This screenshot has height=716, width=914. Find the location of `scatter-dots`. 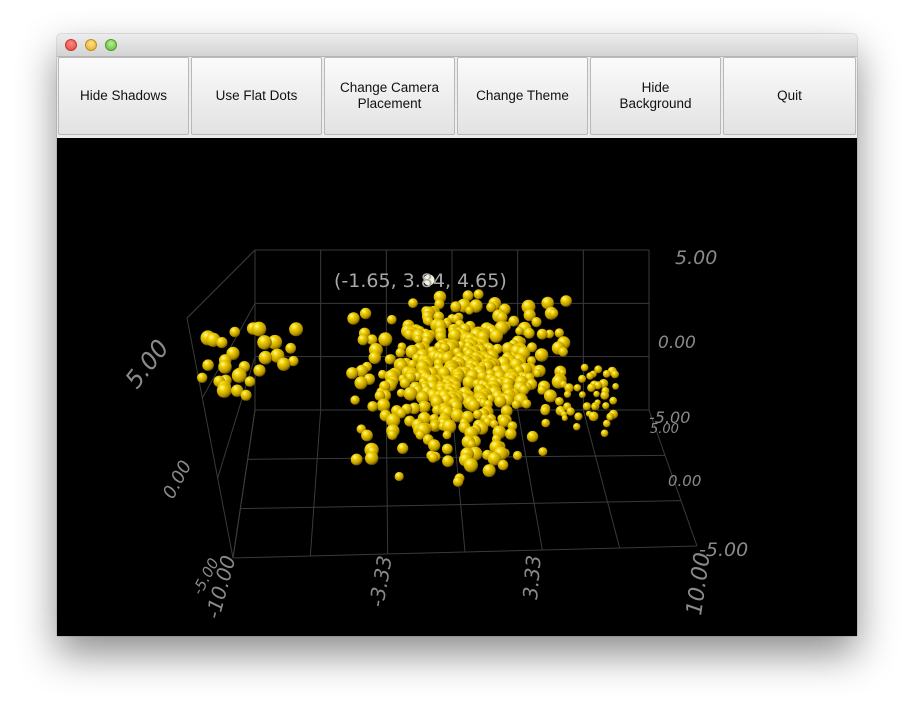

scatter-dots is located at coordinates (408, 388).